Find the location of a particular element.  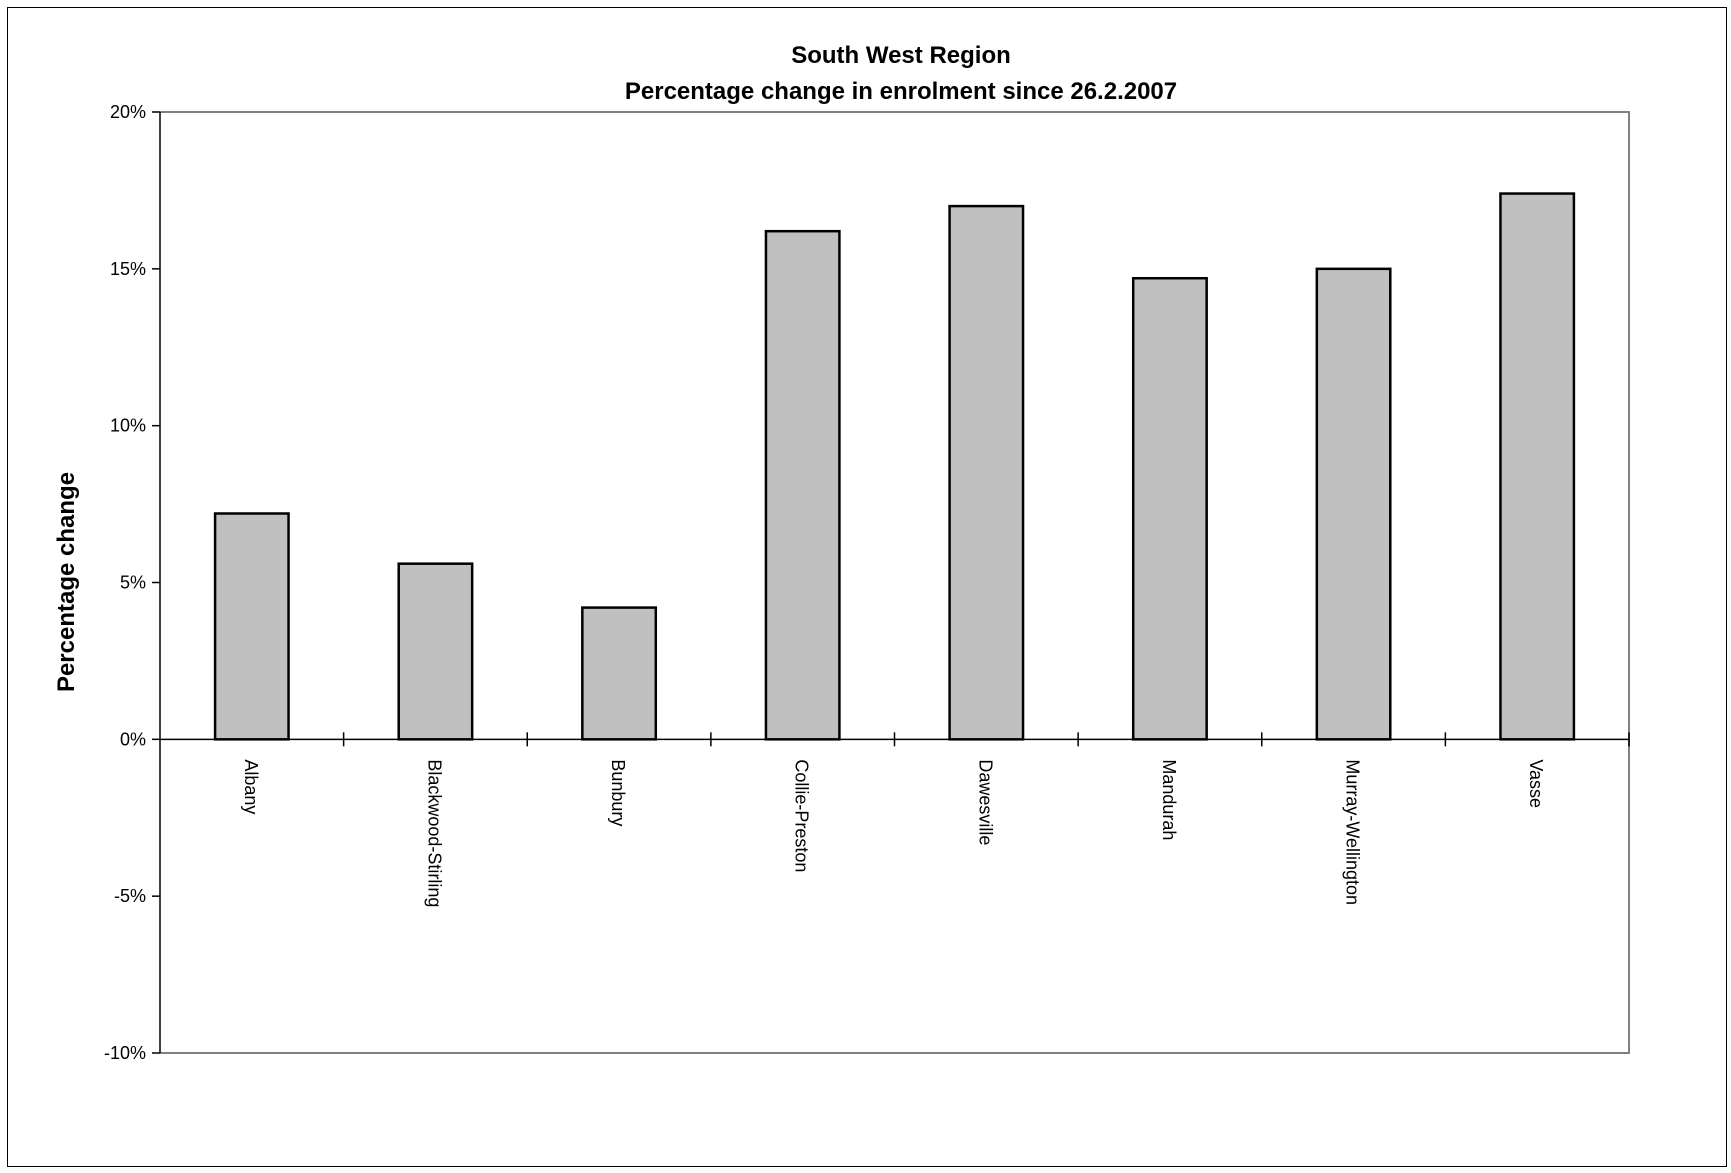

category-label: Murray-Wellington is located at coordinates (1353, 832).